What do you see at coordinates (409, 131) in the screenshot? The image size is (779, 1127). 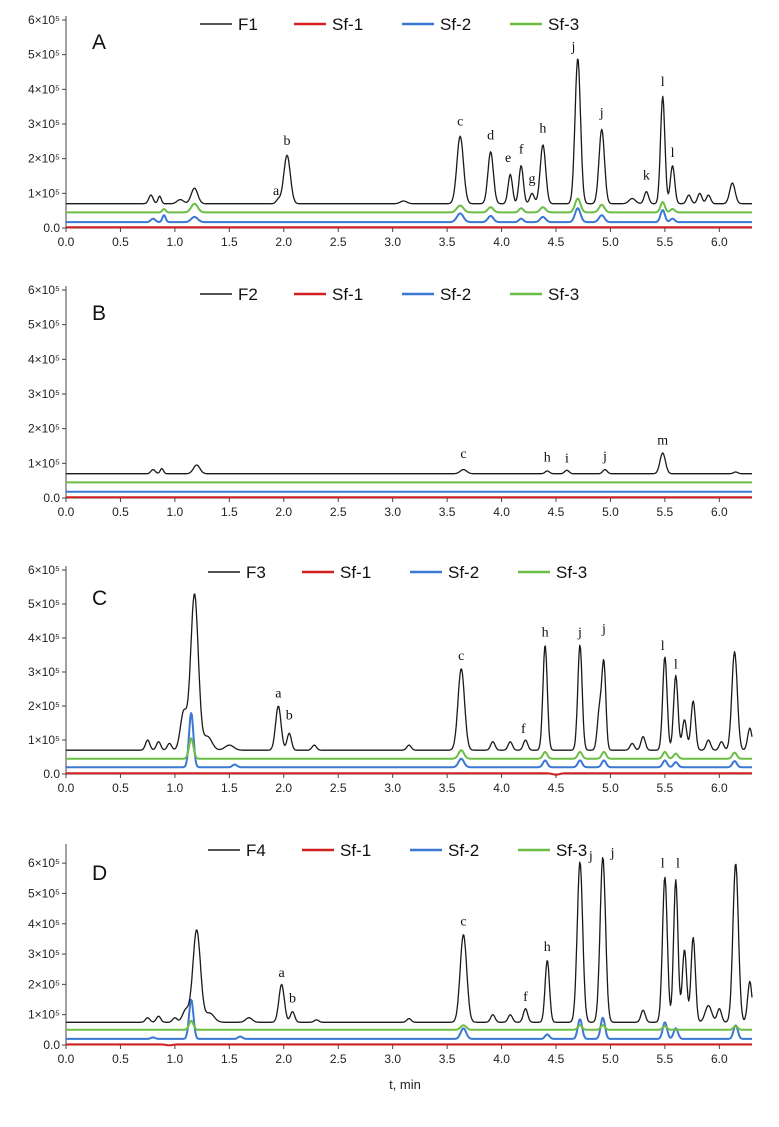 I see `series-line-f1` at bounding box center [409, 131].